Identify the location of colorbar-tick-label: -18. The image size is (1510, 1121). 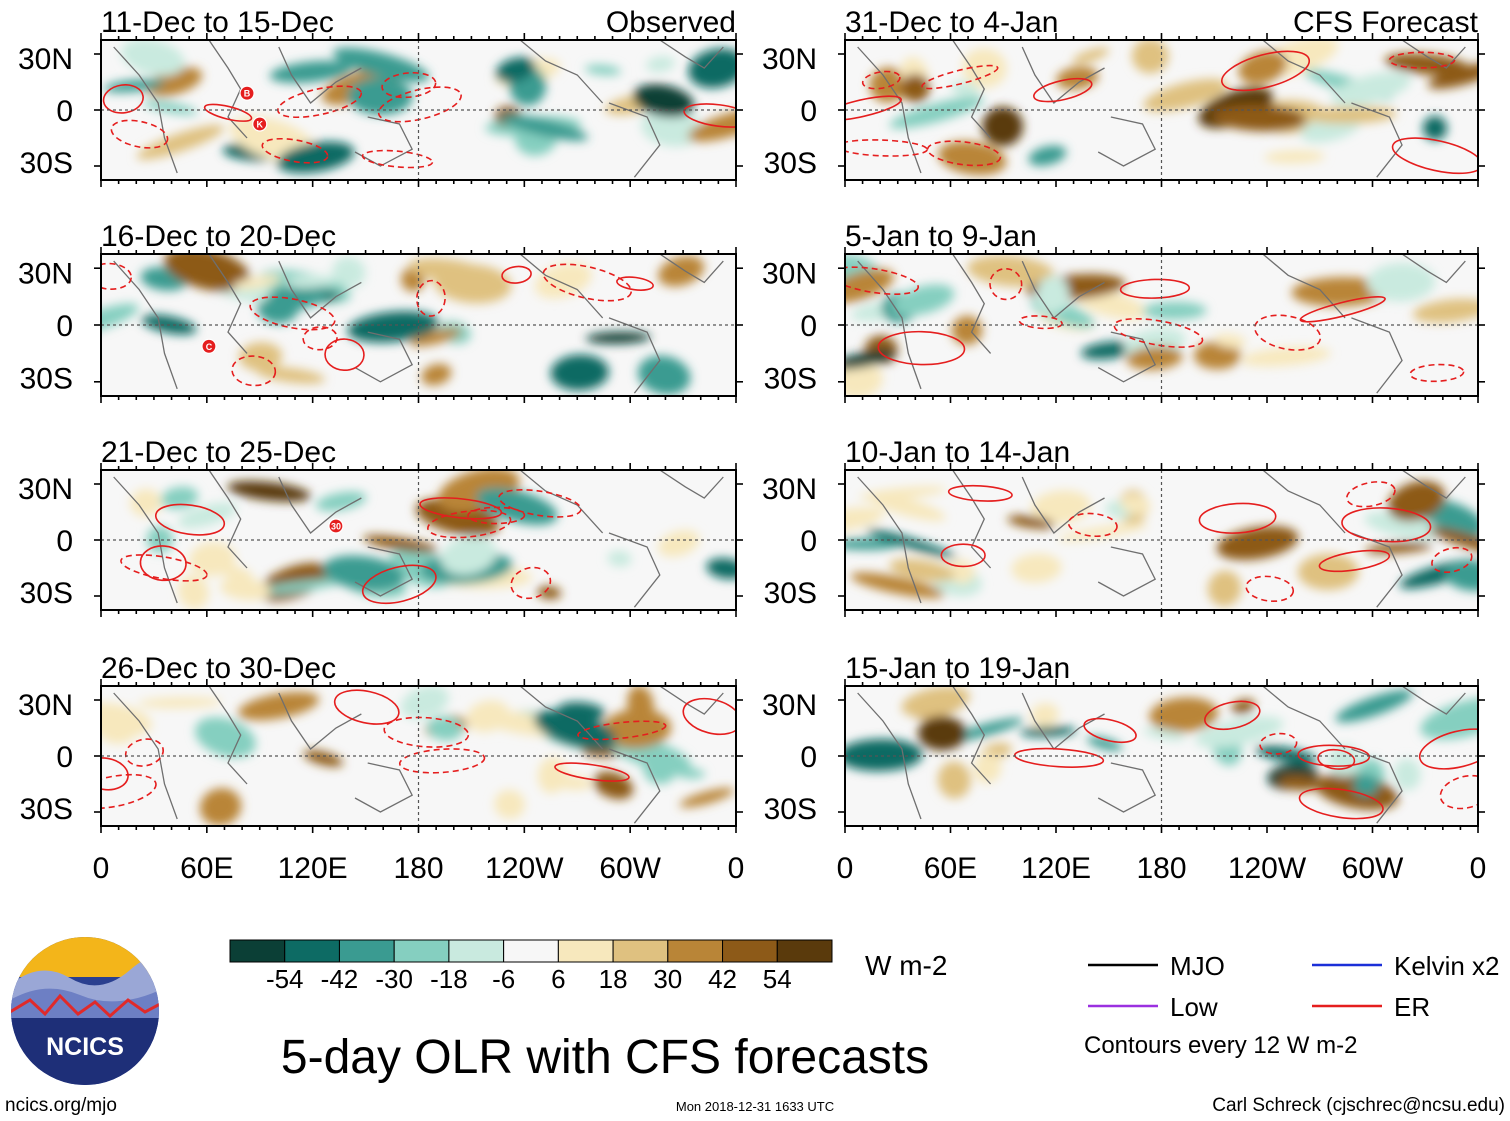
(449, 979).